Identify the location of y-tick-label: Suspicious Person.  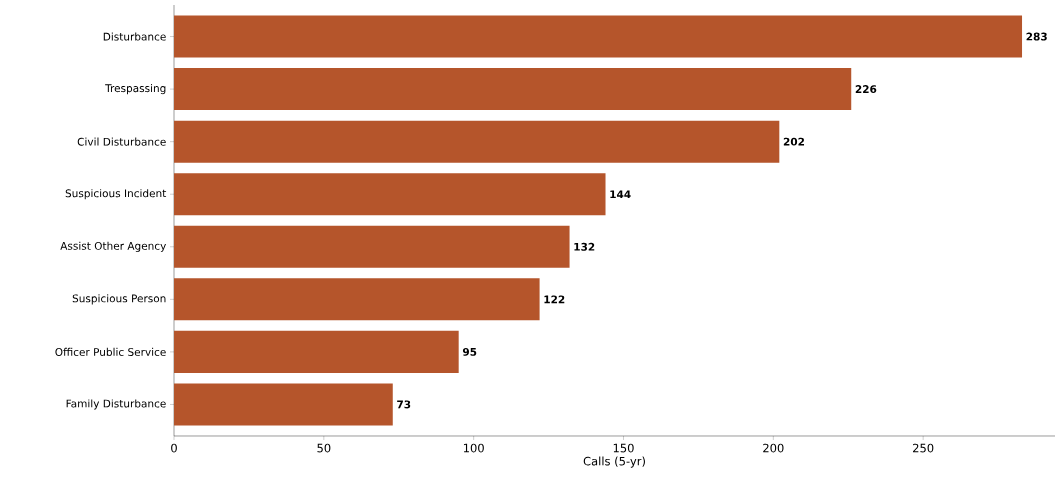
(119, 299).